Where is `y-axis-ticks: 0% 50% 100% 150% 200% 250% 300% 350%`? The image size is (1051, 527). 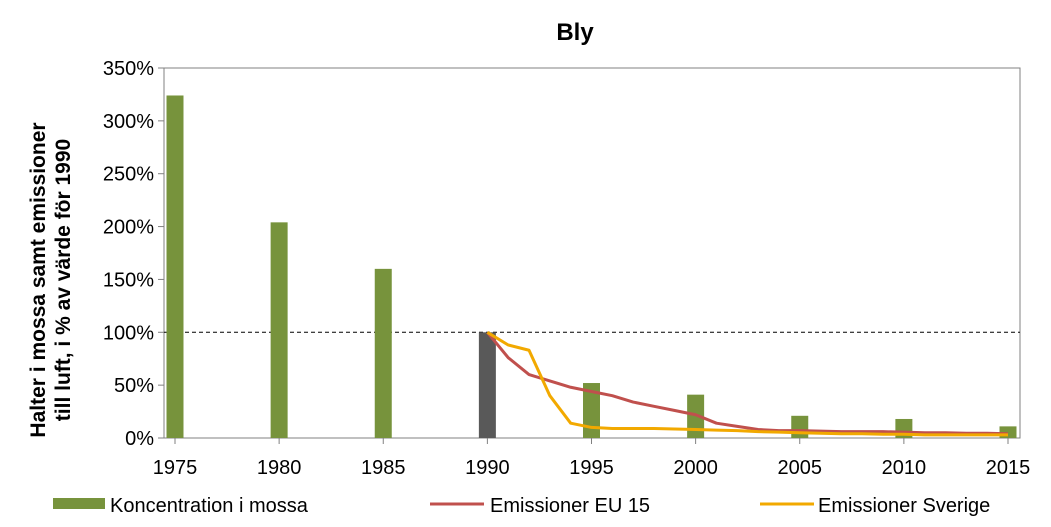
y-axis-ticks: 0% 50% 100% 150% 200% 250% 300% 350% is located at coordinates (133, 254).